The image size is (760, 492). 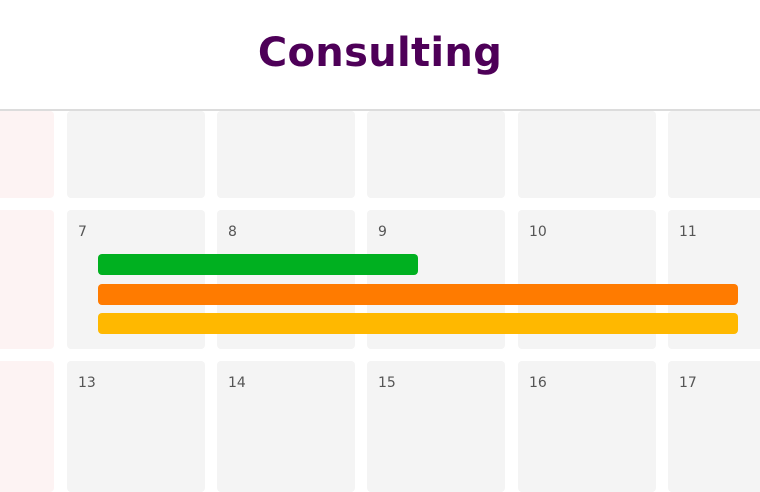 I want to click on day-number: 8, so click(x=232, y=232).